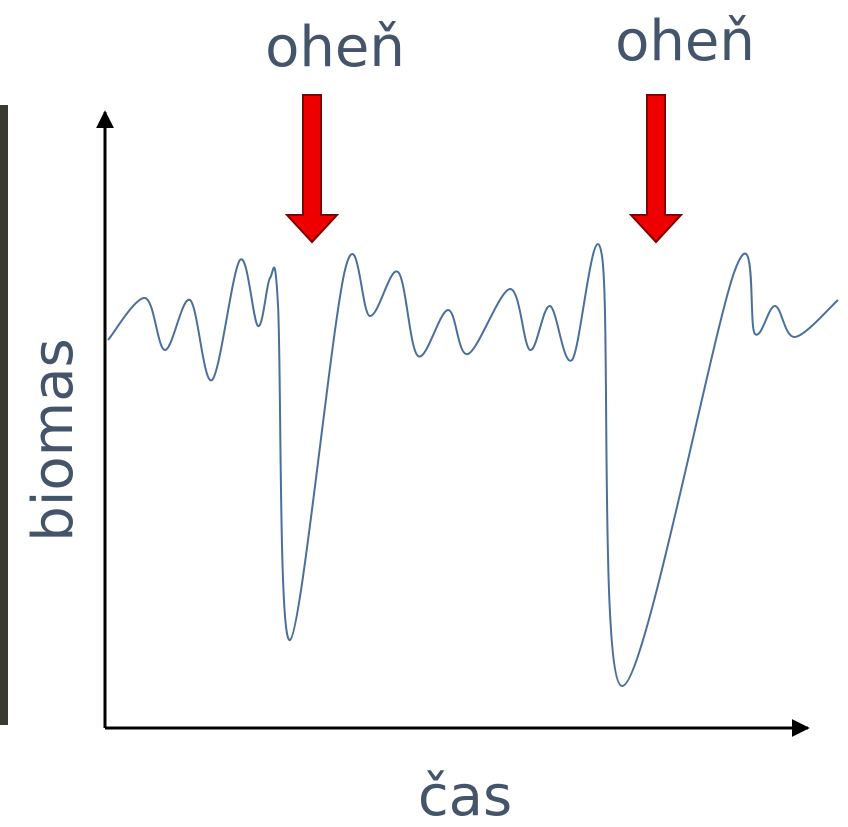  I want to click on image-strip, so click(4, 415).